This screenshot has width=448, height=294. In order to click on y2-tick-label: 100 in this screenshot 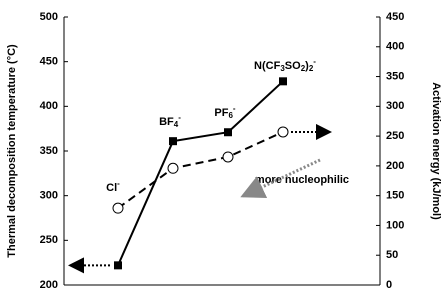, I will do `click(395, 225)`.